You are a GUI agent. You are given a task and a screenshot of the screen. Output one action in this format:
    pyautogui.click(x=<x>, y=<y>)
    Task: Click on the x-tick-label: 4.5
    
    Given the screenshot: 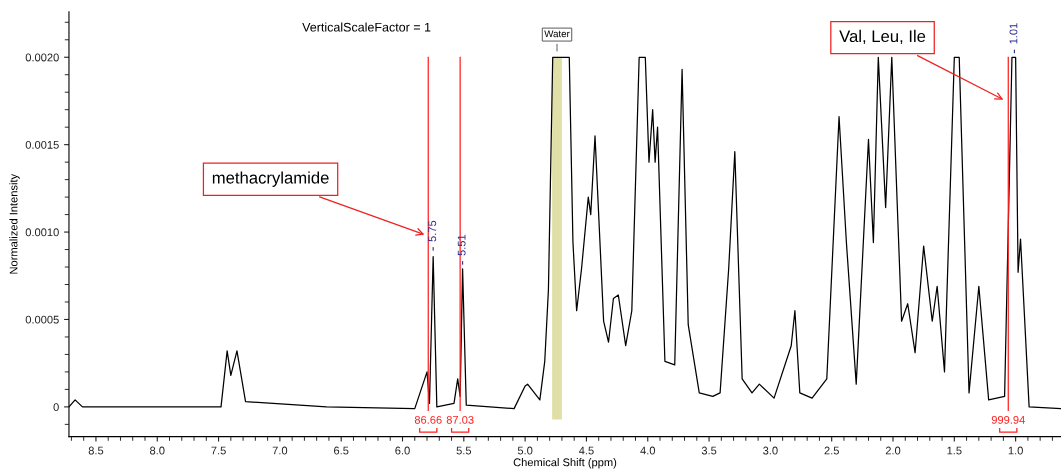 What is the action you would take?
    pyautogui.click(x=586, y=450)
    